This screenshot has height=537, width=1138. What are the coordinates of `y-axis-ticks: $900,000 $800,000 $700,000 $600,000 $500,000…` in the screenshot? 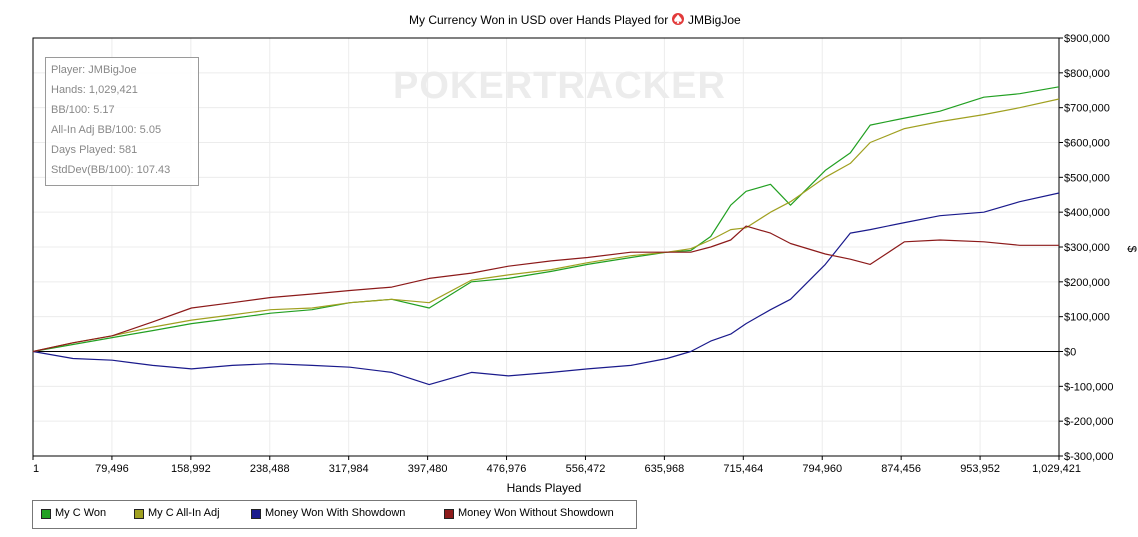 It's located at (1086, 248).